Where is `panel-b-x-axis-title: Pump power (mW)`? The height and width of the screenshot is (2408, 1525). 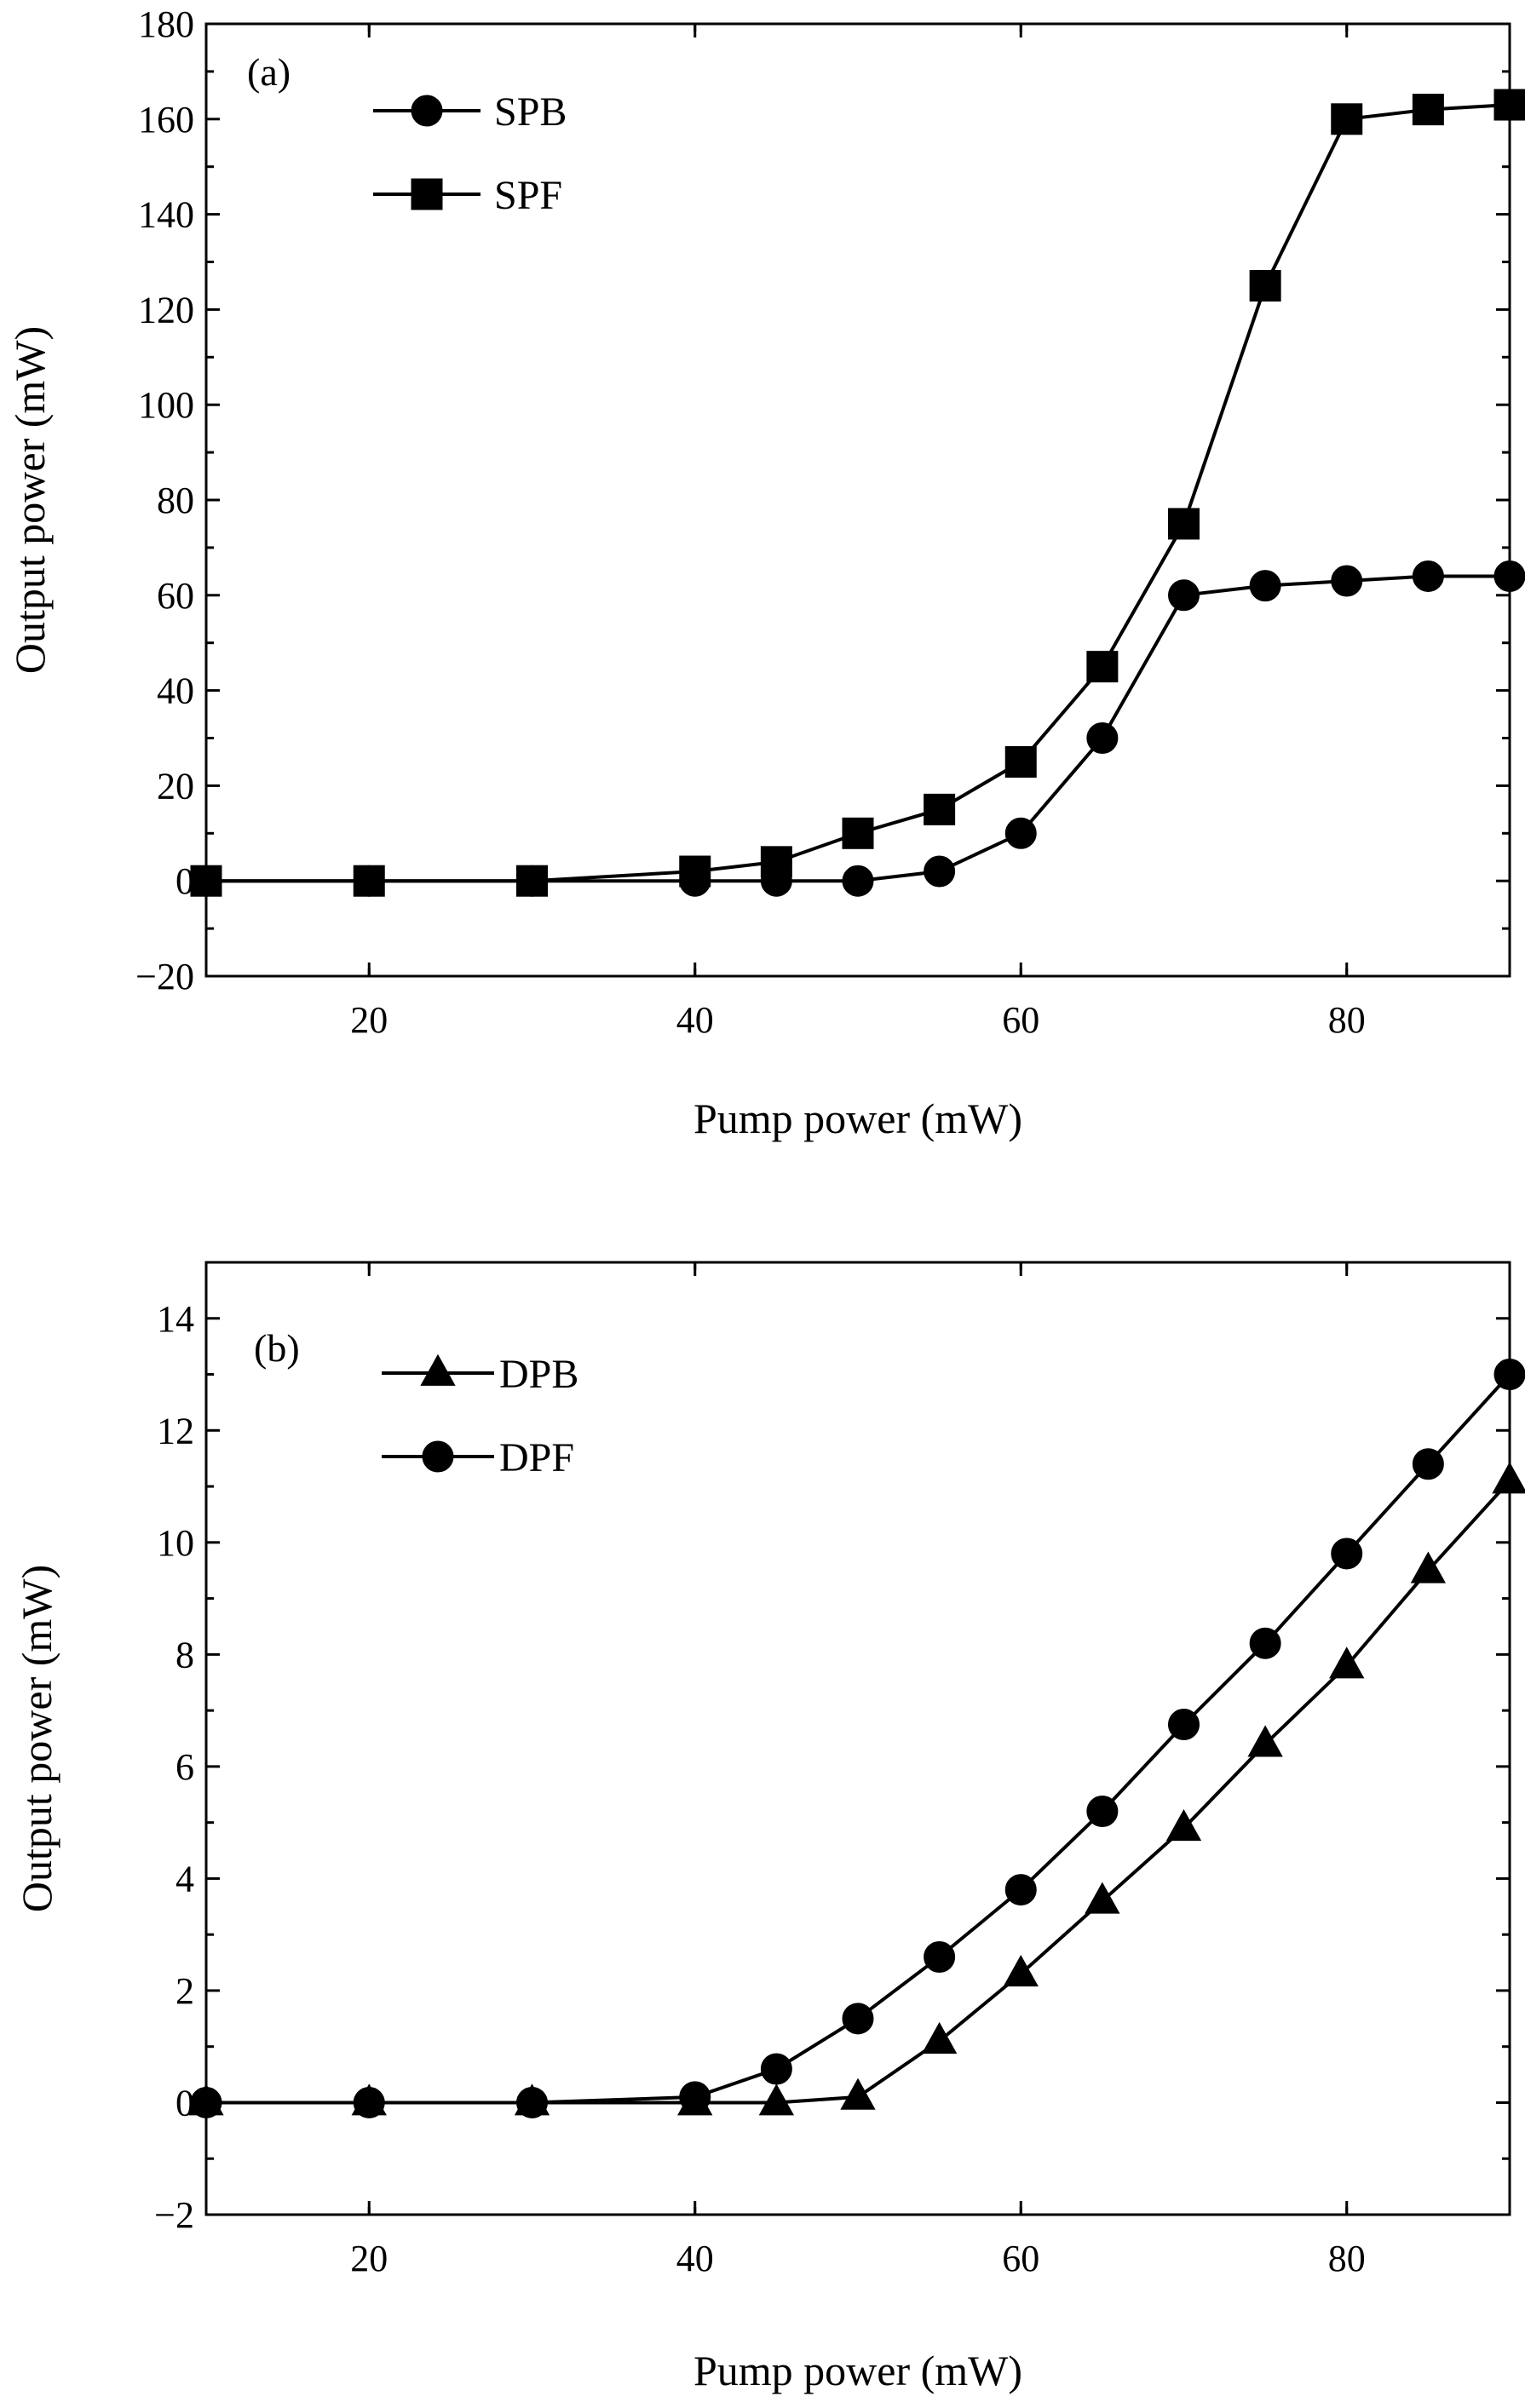 panel-b-x-axis-title: Pump power (mW) is located at coordinates (857, 2370).